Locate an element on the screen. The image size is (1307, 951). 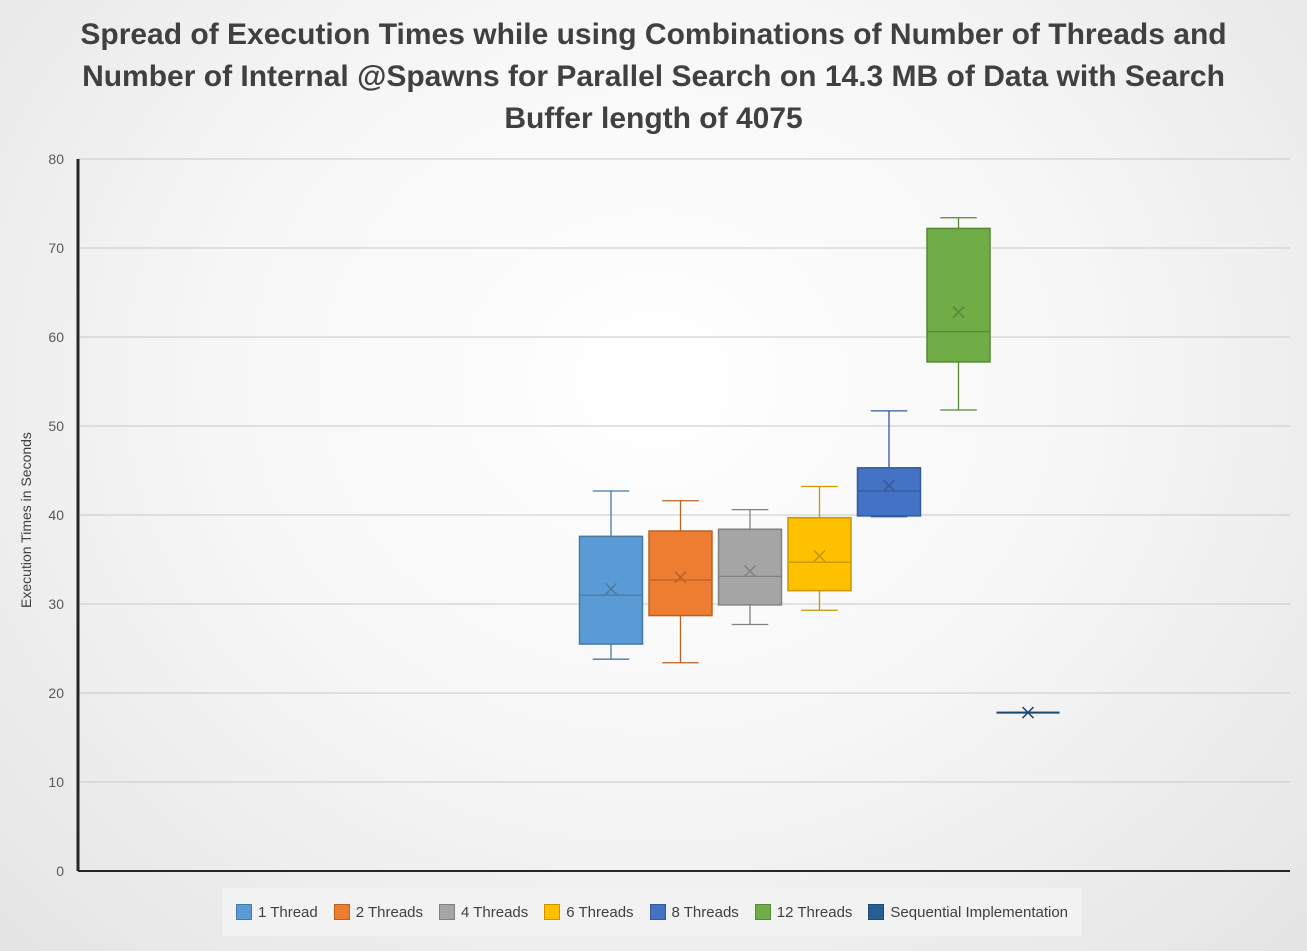
legend-label: 8 Threads is located at coordinates (705, 912).